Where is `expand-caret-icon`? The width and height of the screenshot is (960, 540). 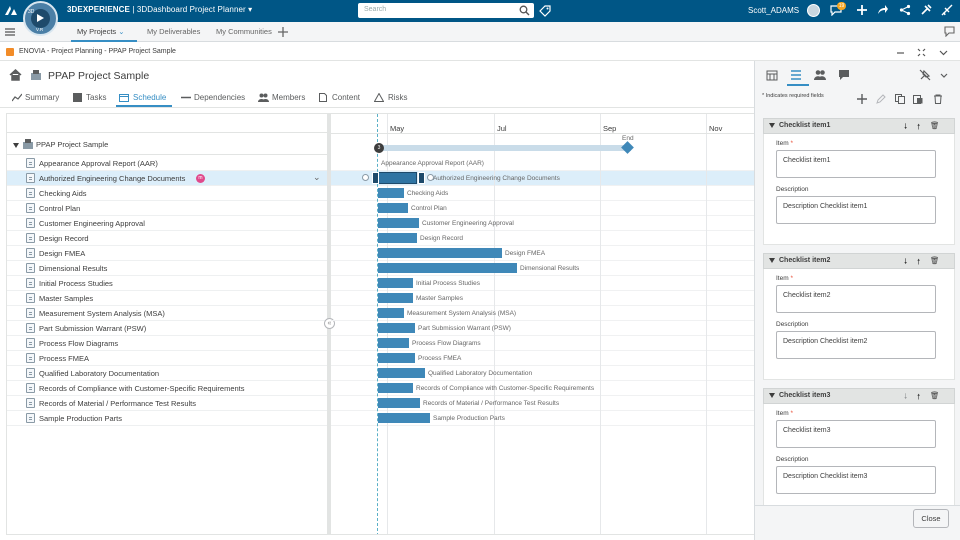
expand-caret-icon is located at coordinates (16, 145).